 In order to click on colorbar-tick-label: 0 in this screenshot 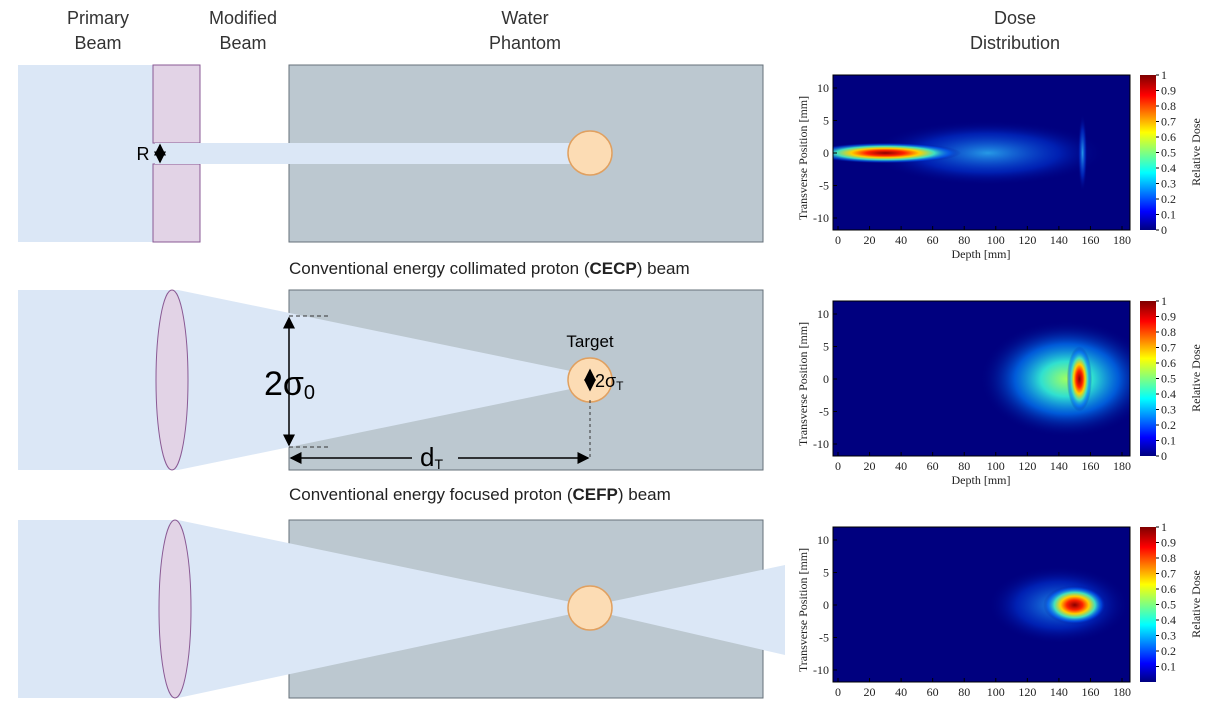, I will do `click(1164, 230)`.